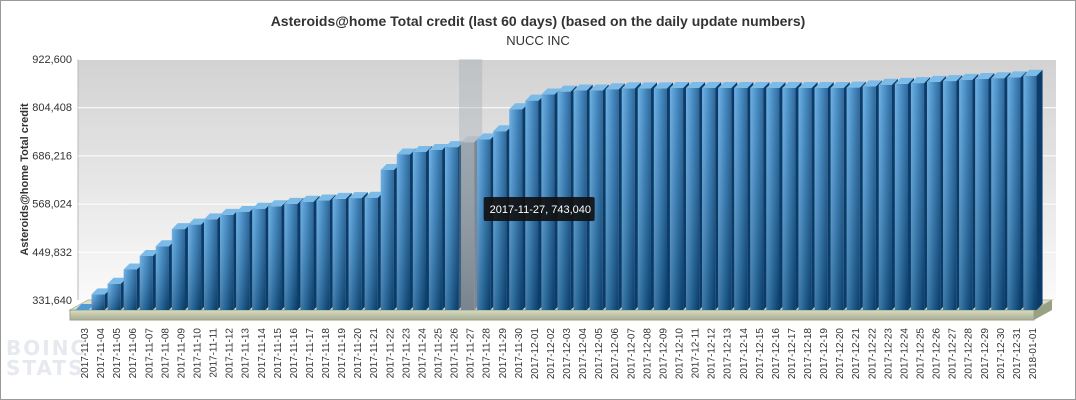 The height and width of the screenshot is (400, 1076). What do you see at coordinates (856, 354) in the screenshot?
I see `x-tick-label: 2017-12-21` at bounding box center [856, 354].